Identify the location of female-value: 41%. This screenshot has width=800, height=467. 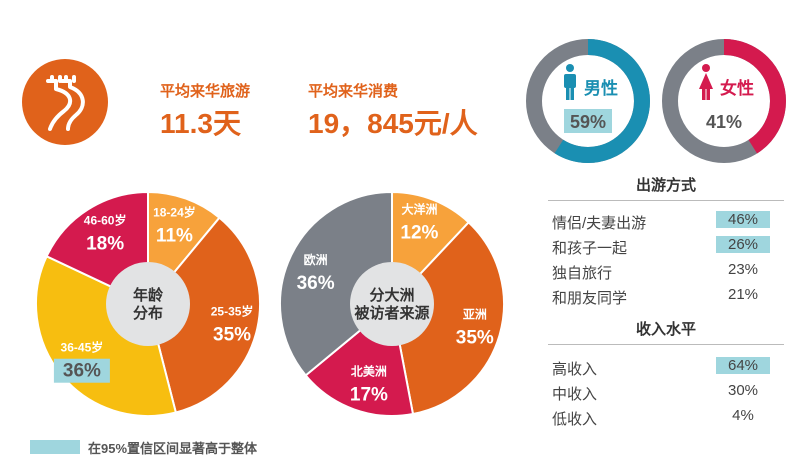
(724, 122).